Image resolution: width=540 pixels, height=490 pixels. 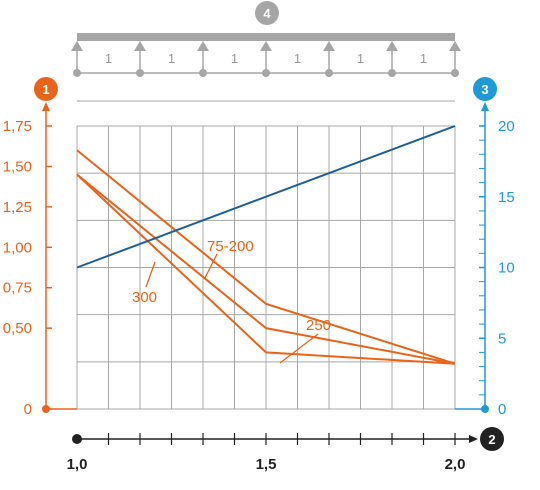 I want to click on badge-support-diagram-text: 4, so click(x=267, y=13).